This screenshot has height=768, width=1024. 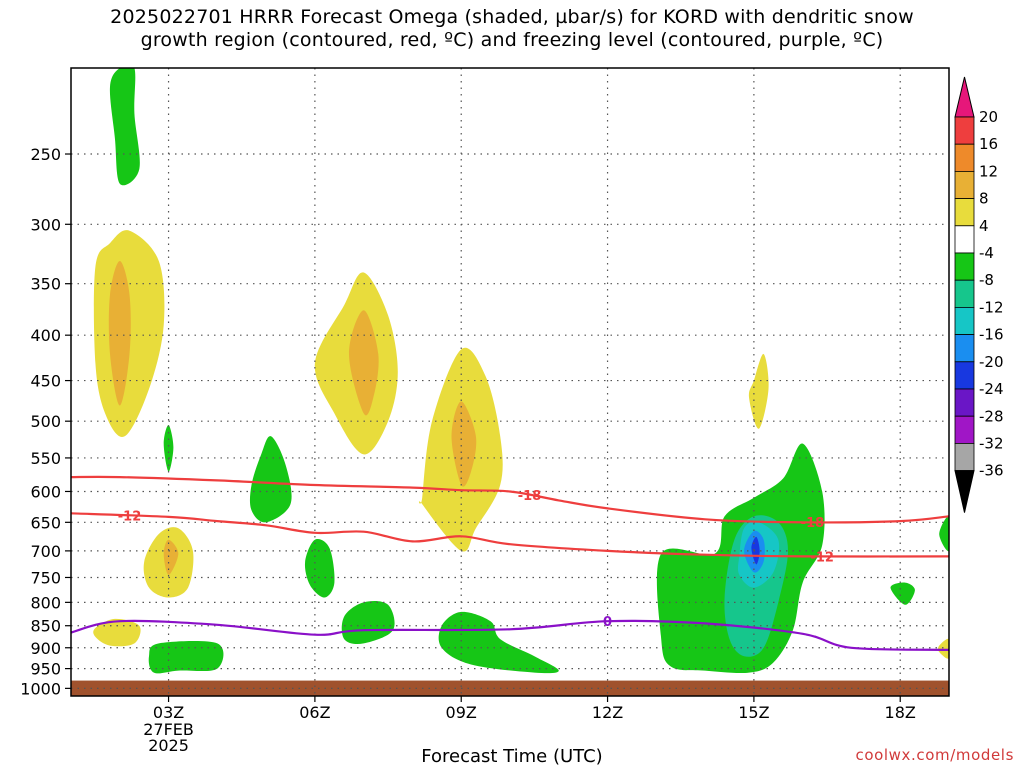 I want to click on y-tick-label-700: 700, so click(x=45, y=551).